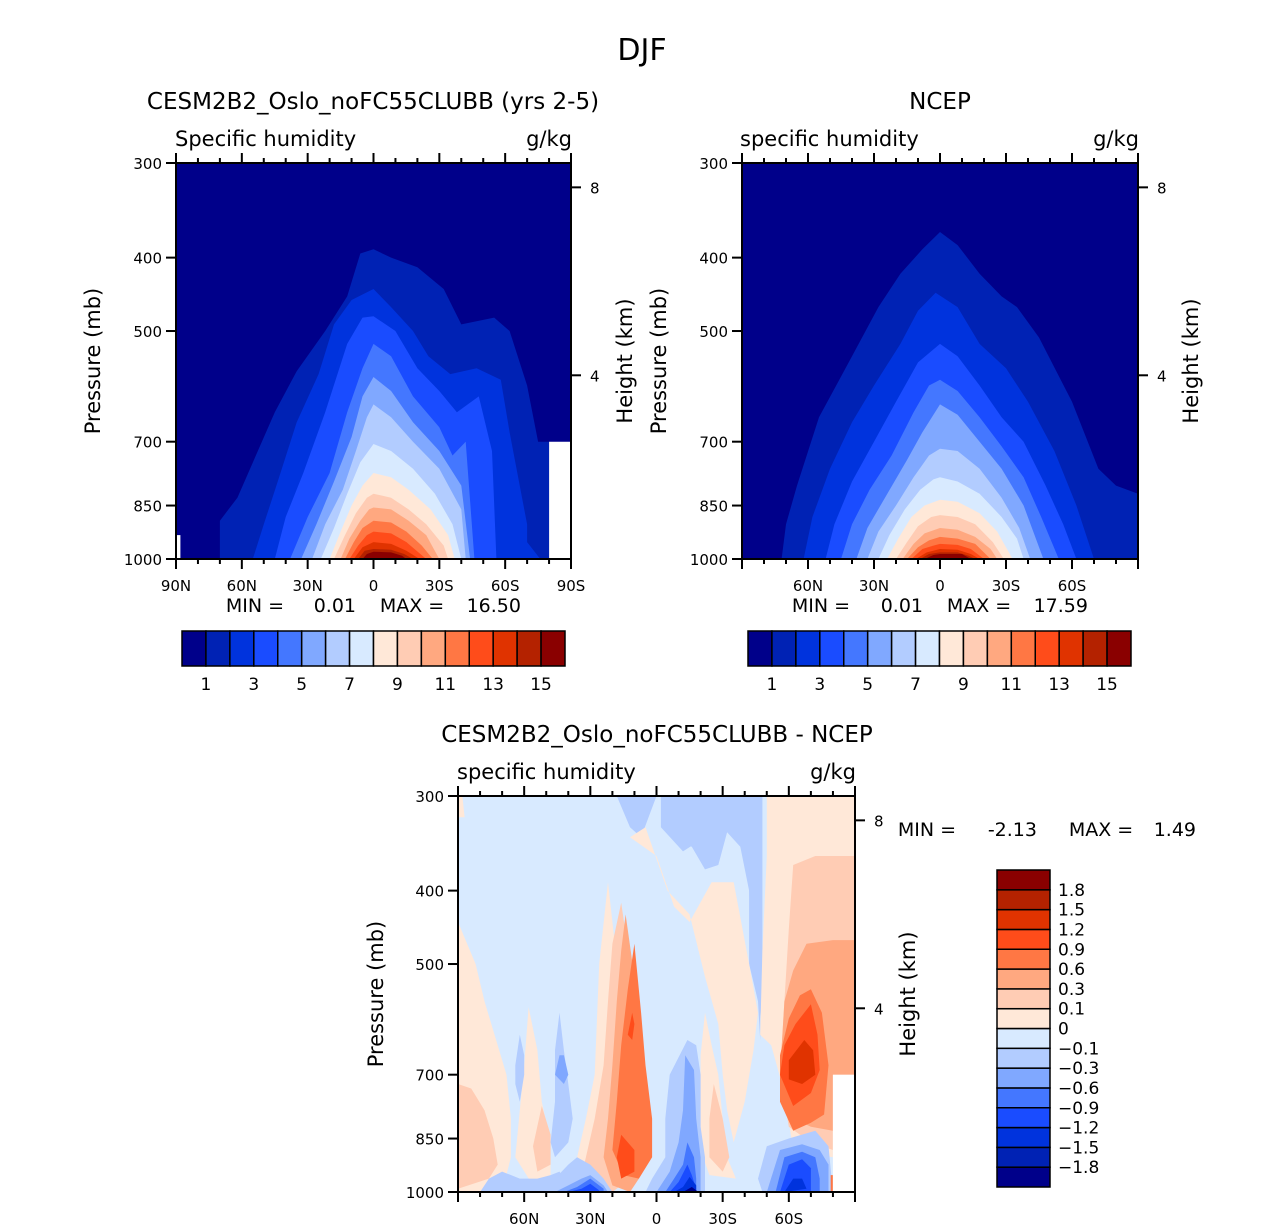 The image size is (1285, 1230). What do you see at coordinates (1175, 830) in the screenshot?
I see `max-value: 1.49` at bounding box center [1175, 830].